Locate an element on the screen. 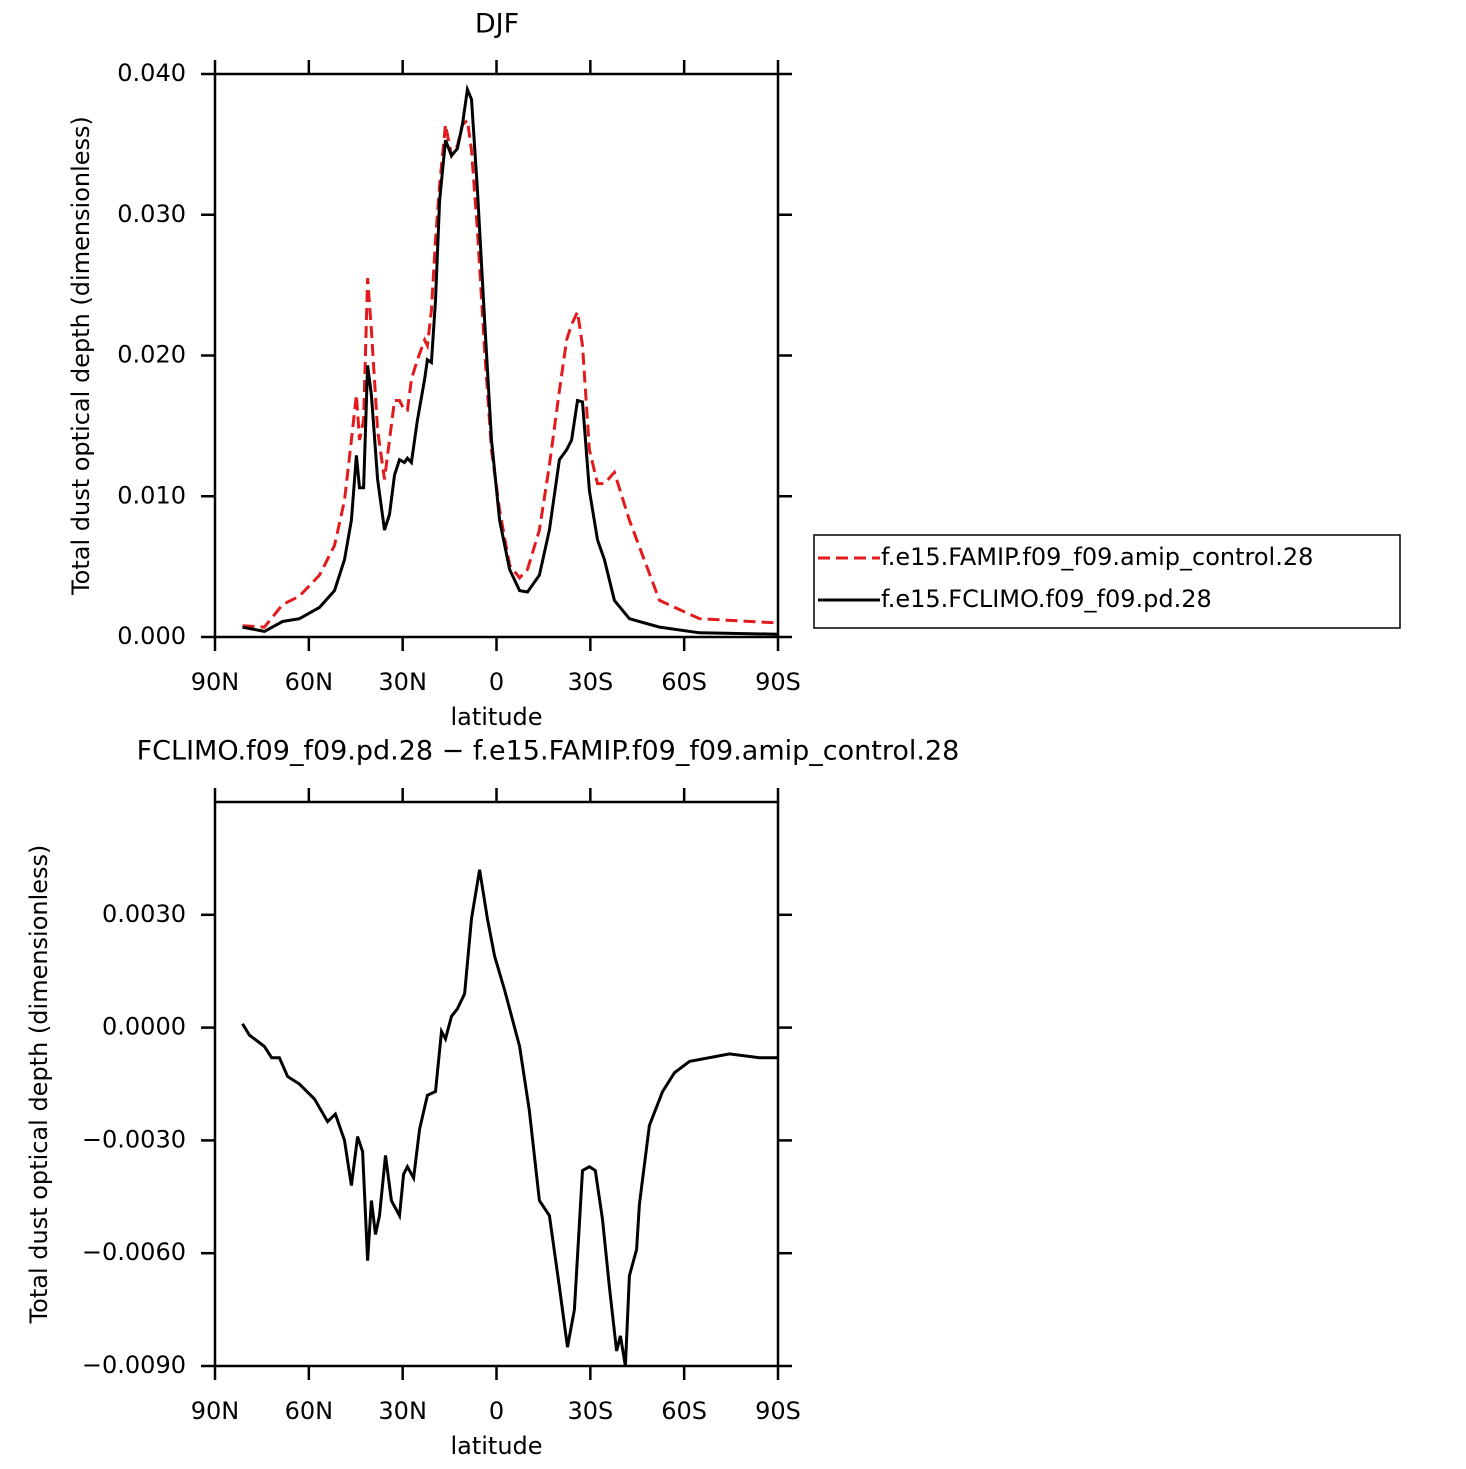 Image resolution: width=1466 pixels, height=1469 pixels. y-tick-label: −0.0090 is located at coordinates (134, 1365).